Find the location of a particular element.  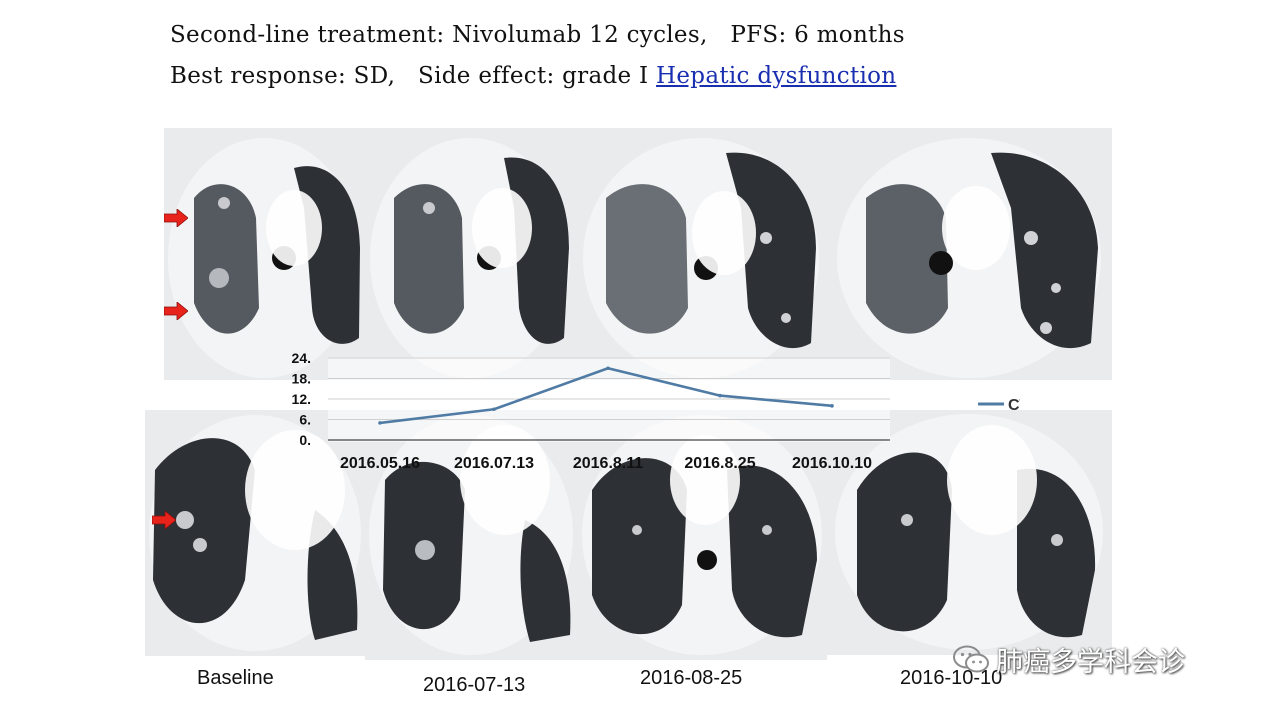

x-tick-label: 2016.8.25 is located at coordinates (719, 463).